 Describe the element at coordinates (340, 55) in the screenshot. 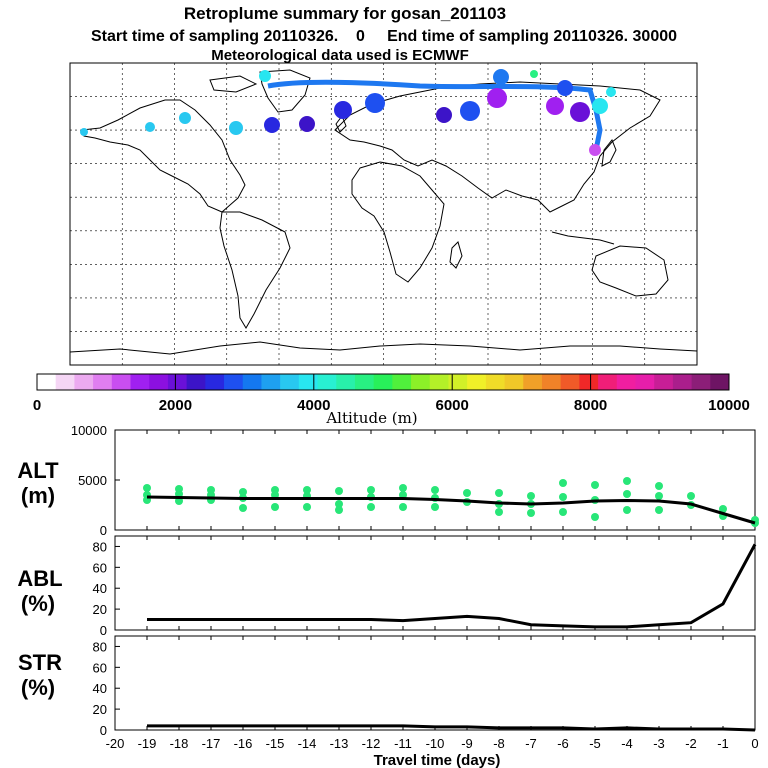

I see `met-data-note: Meteorological data used is ECMWF` at that location.